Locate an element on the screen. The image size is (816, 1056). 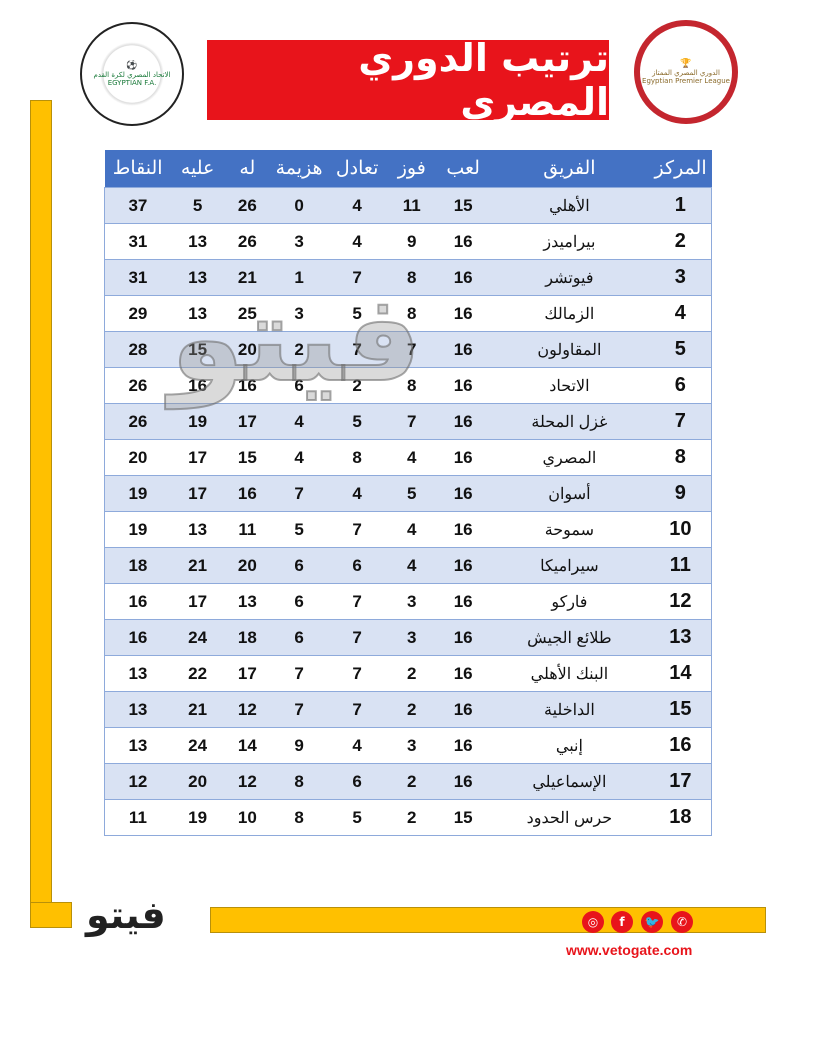
stat-cell: 18 is located at coordinates (247, 637).